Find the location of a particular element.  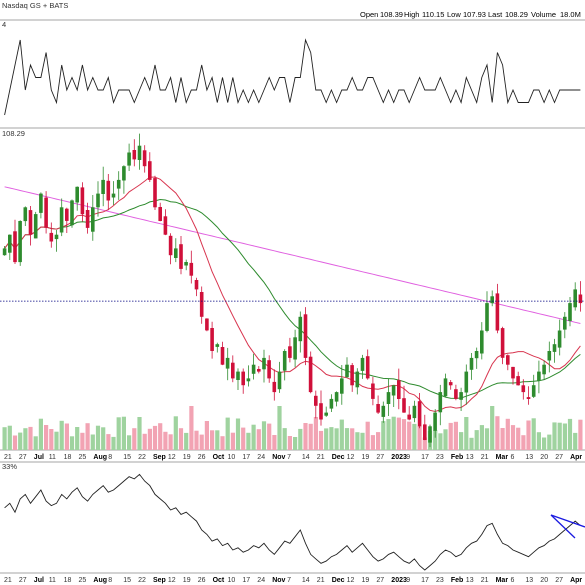

date-tick-label: 25 is located at coordinates (83, 457).